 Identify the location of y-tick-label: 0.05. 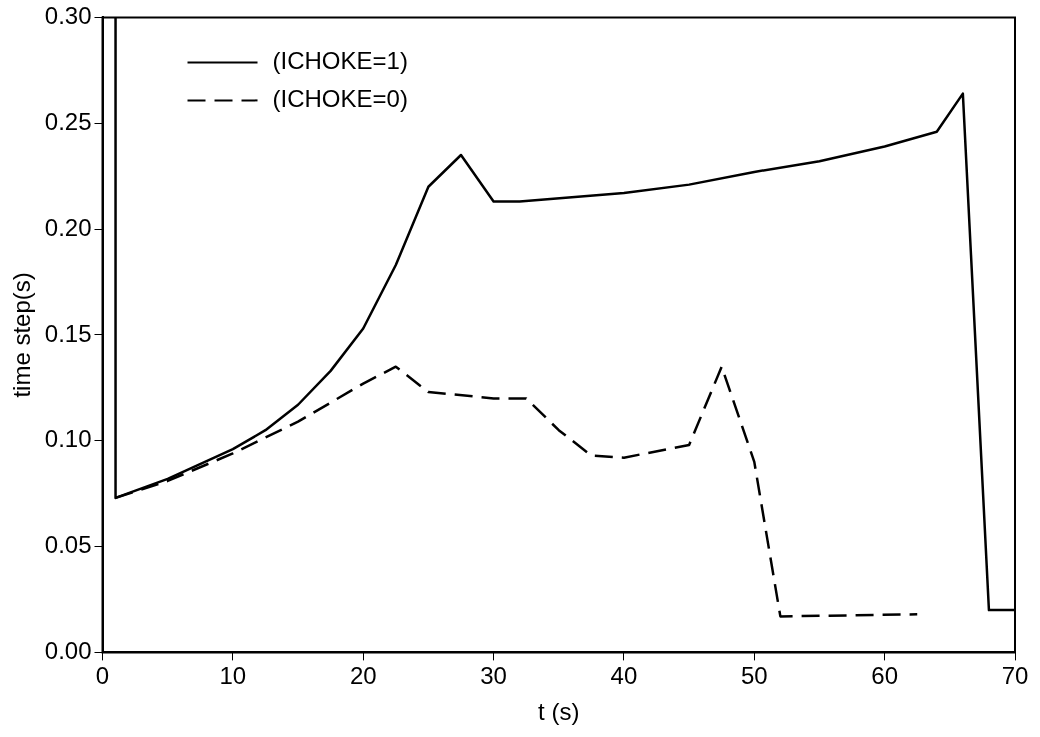
(68, 545).